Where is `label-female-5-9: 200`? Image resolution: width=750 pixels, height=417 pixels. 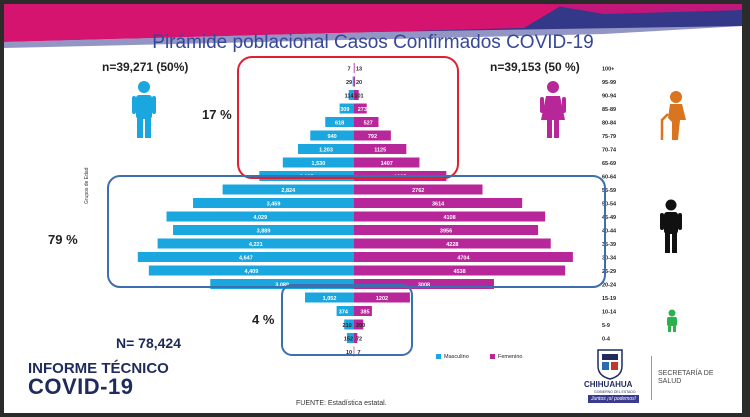 label-female-5-9: 200 is located at coordinates (360, 326).